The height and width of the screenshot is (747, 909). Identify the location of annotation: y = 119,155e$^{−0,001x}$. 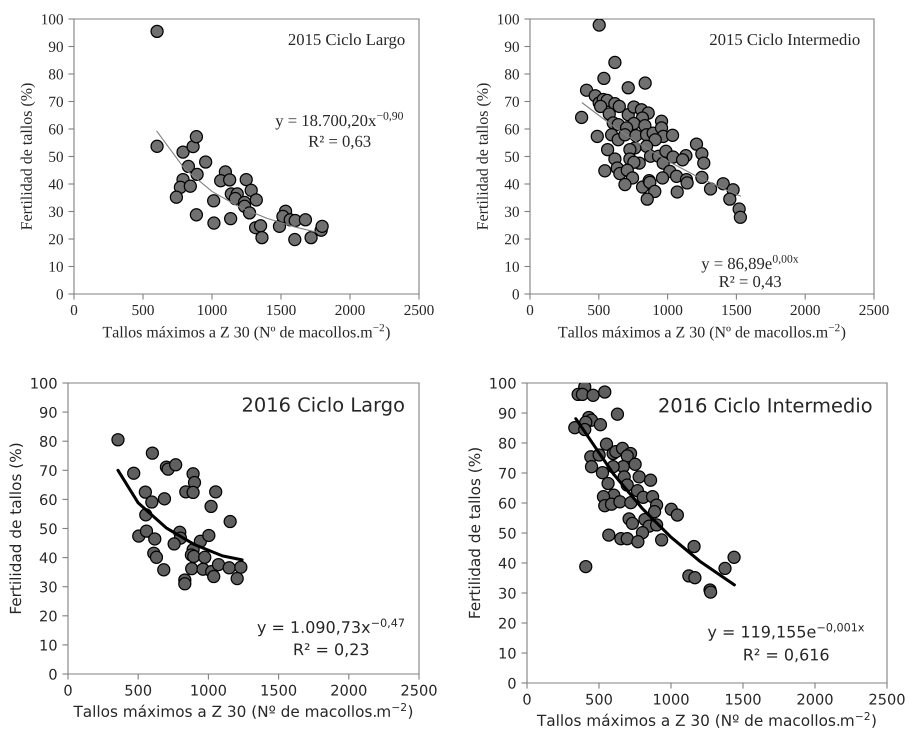
(786, 632).